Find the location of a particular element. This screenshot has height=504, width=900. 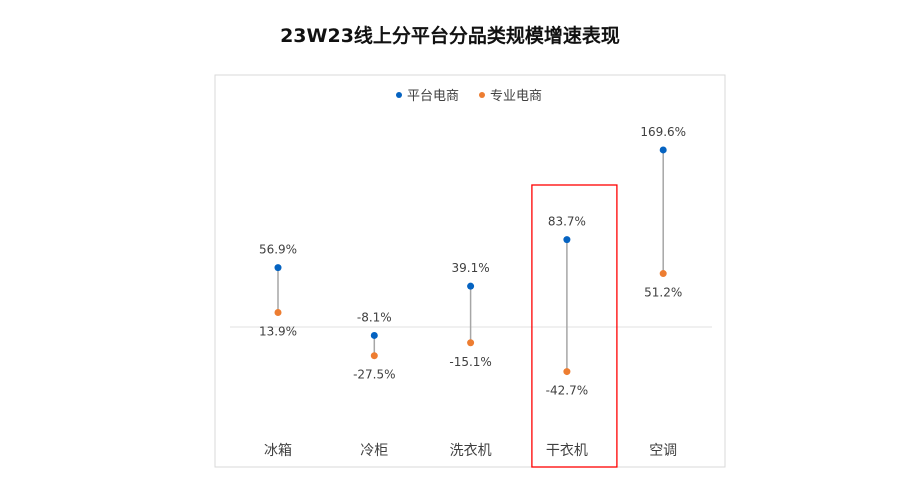

data-label: -15.1% is located at coordinates (470, 362).